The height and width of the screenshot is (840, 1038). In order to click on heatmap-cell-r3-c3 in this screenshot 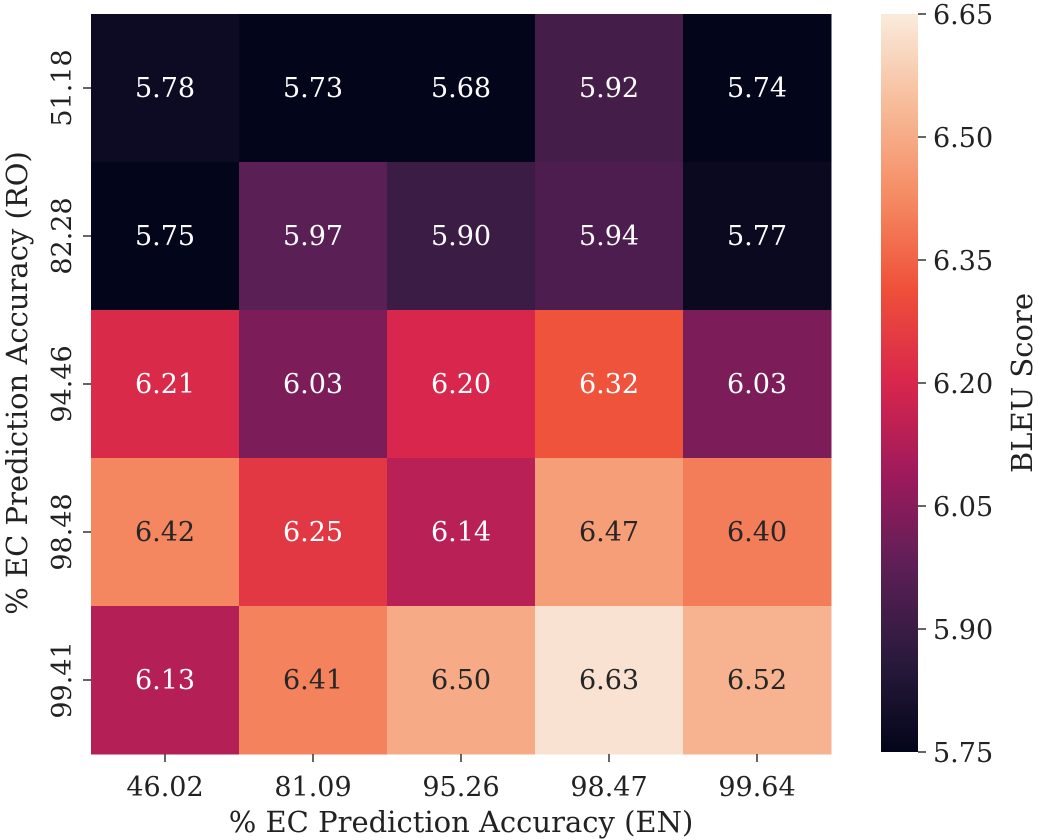, I will do `click(609, 532)`.